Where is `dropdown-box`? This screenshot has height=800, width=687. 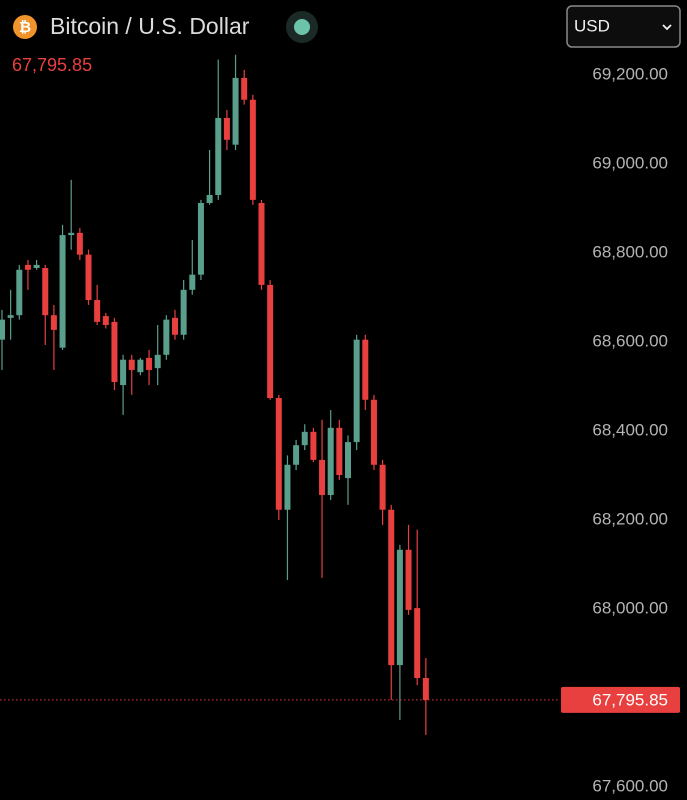
dropdown-box is located at coordinates (623, 26).